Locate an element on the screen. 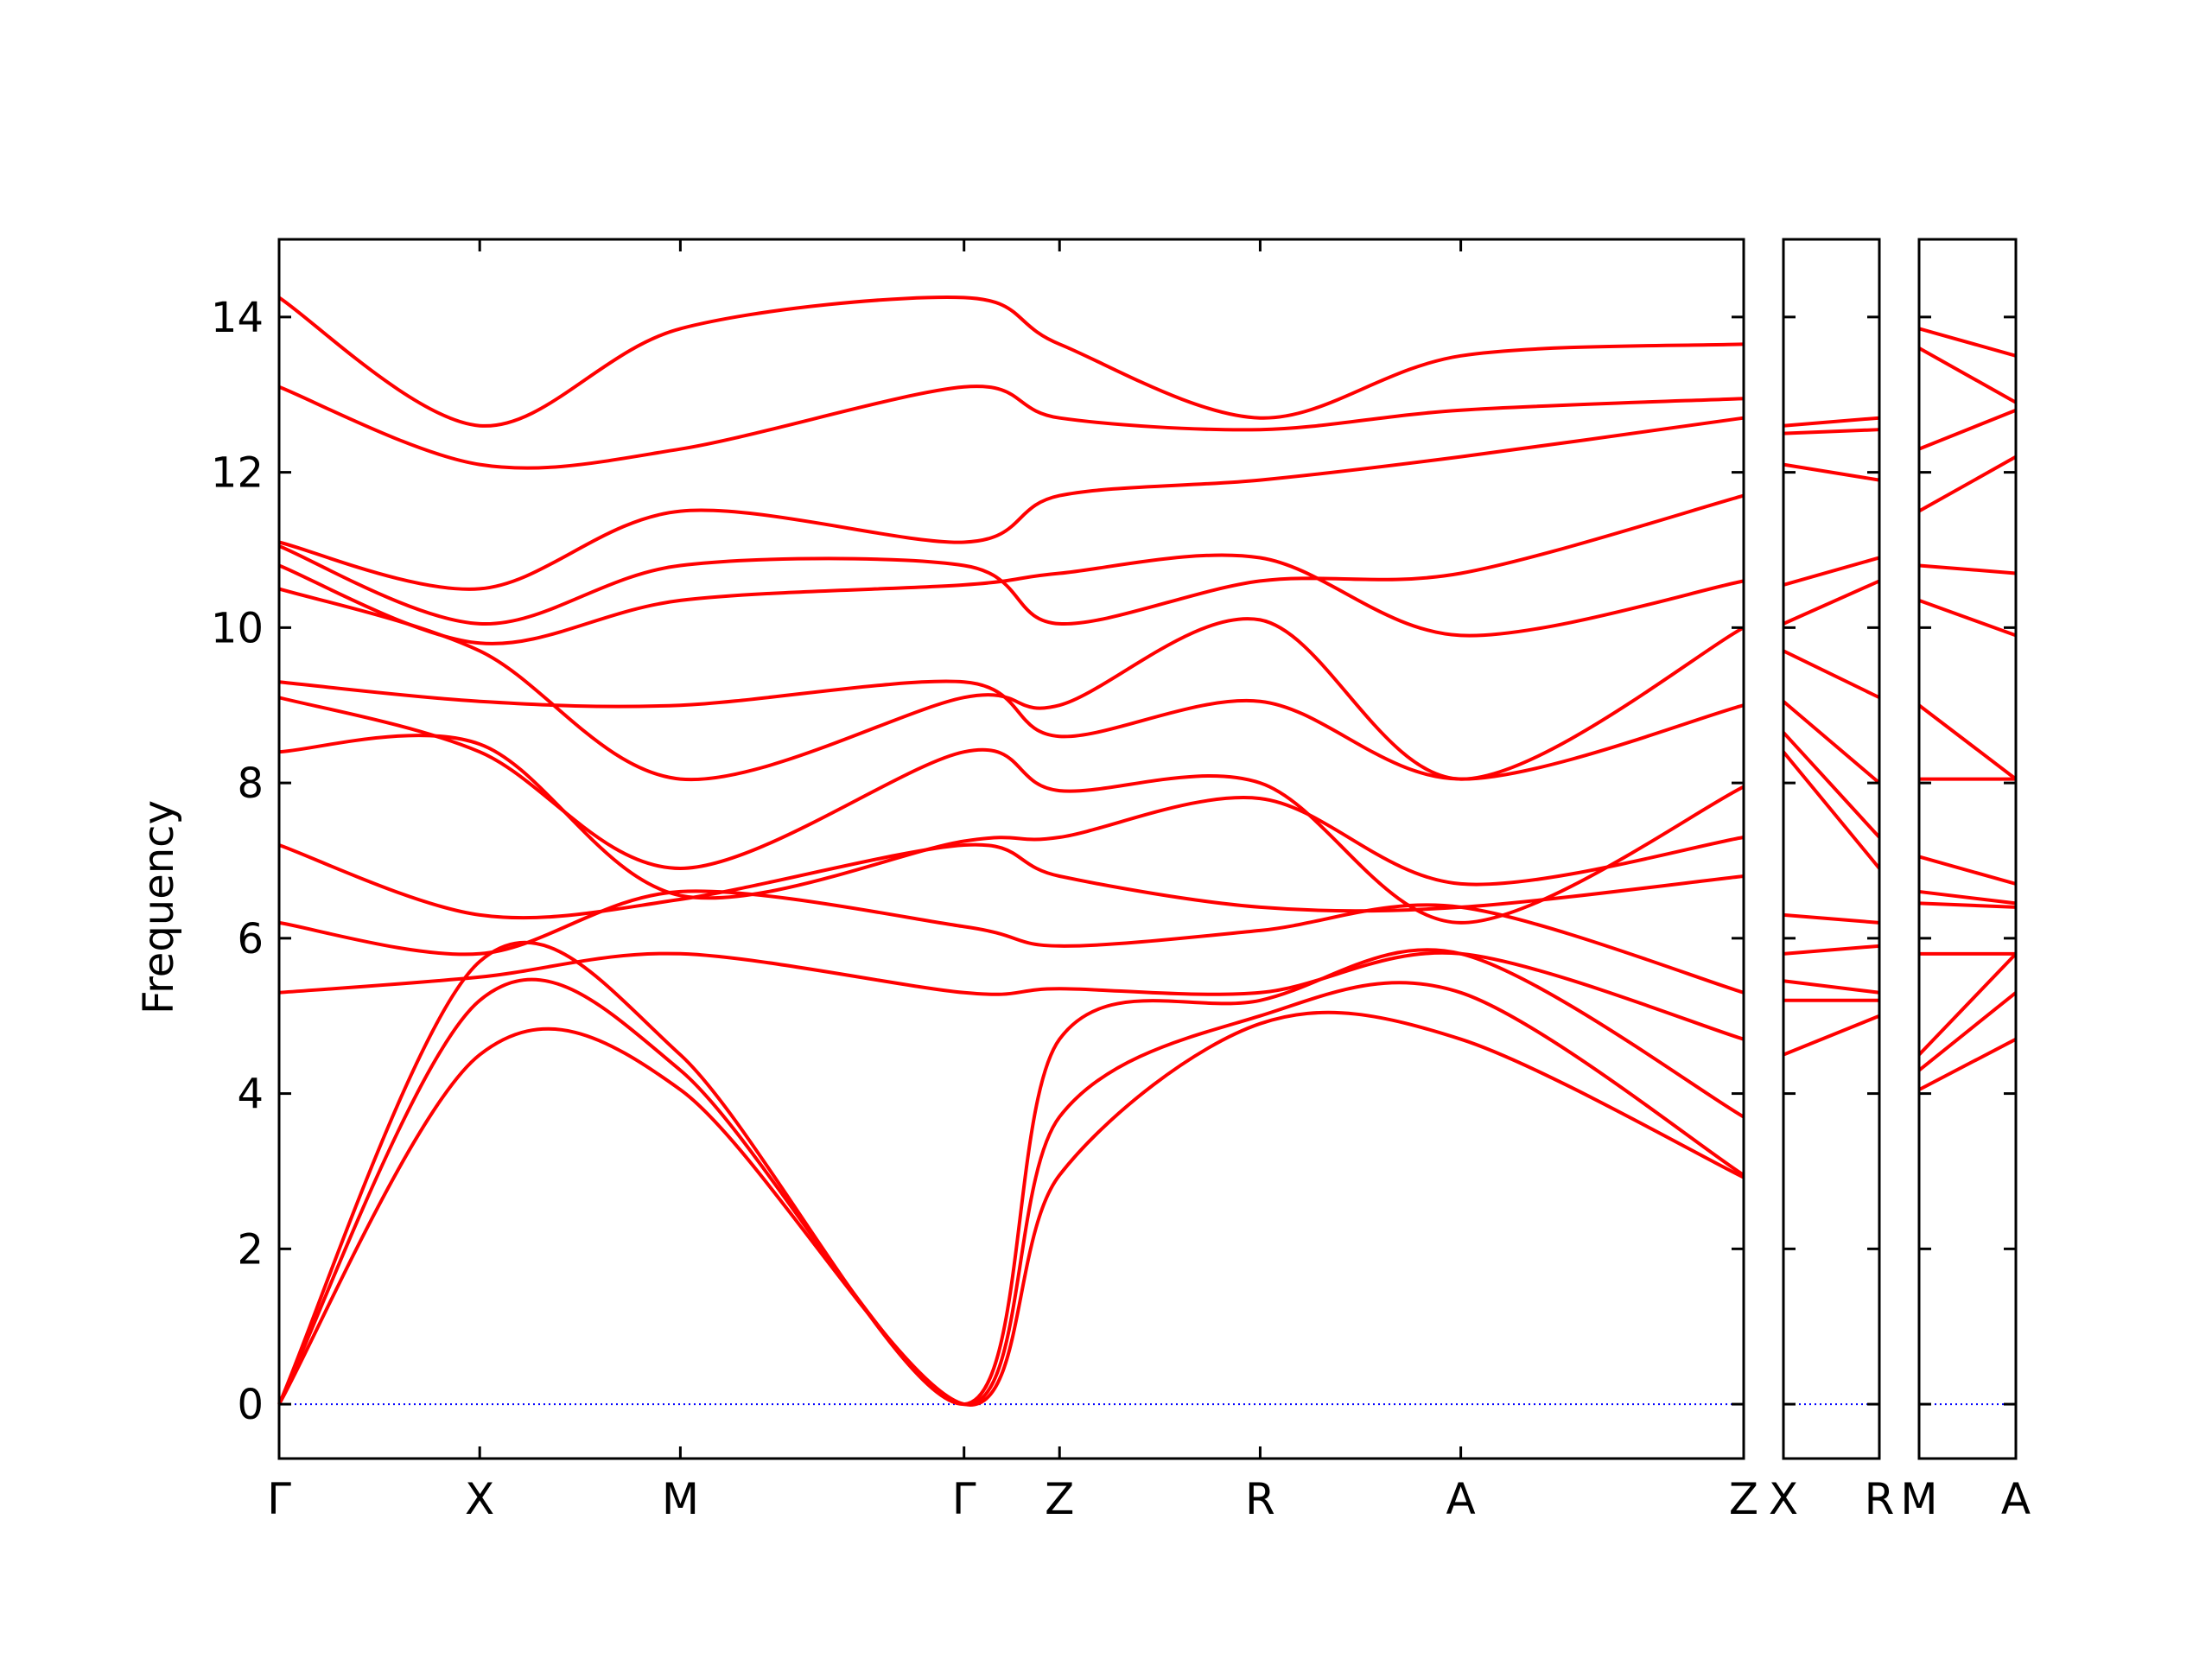 This screenshot has height=1659, width=2212. y-tick-label: 10 is located at coordinates (237, 628).